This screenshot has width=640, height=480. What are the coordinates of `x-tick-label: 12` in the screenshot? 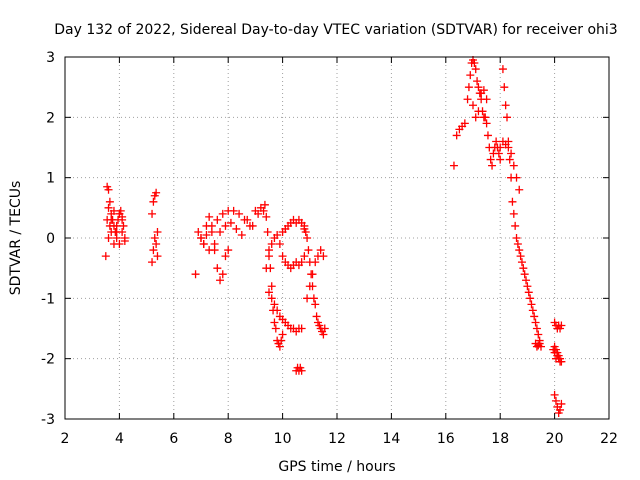 It's located at (337, 439).